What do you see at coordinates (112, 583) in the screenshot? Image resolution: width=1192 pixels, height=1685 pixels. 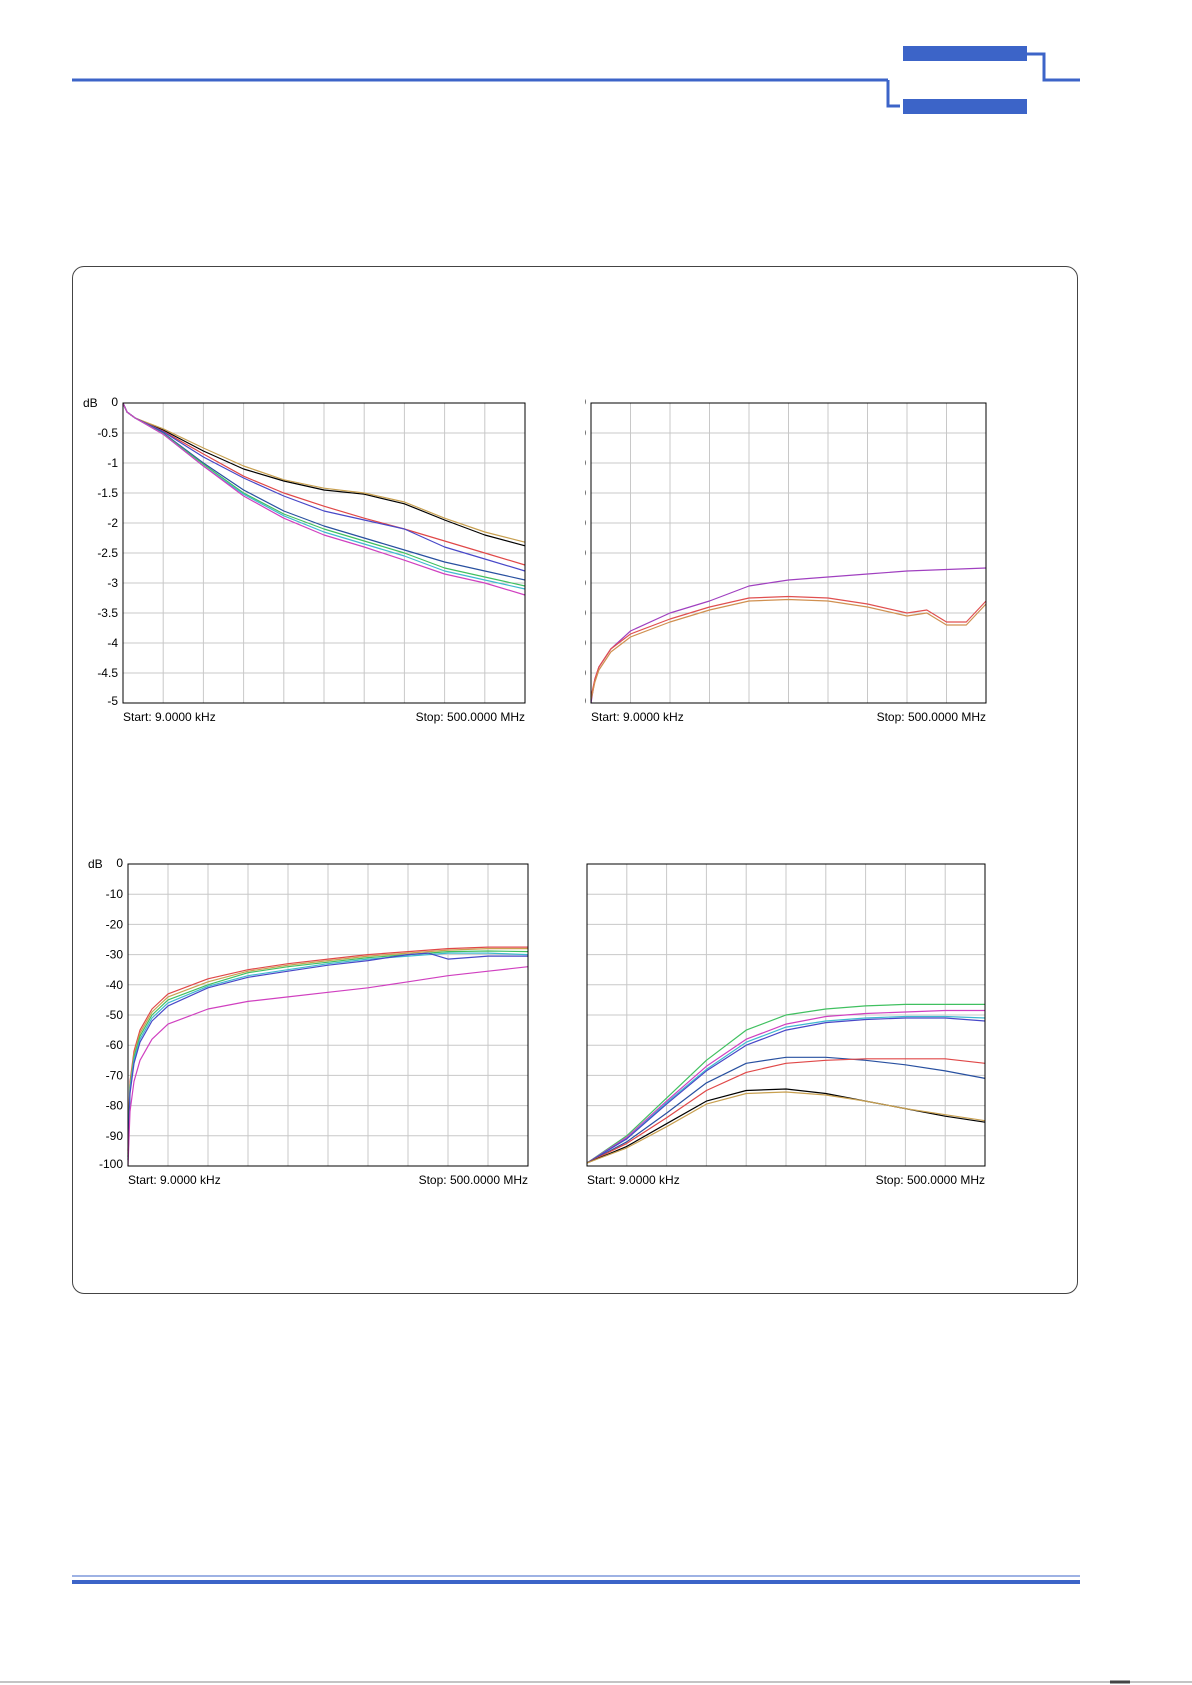 I see `y-tick-label: -3` at bounding box center [112, 583].